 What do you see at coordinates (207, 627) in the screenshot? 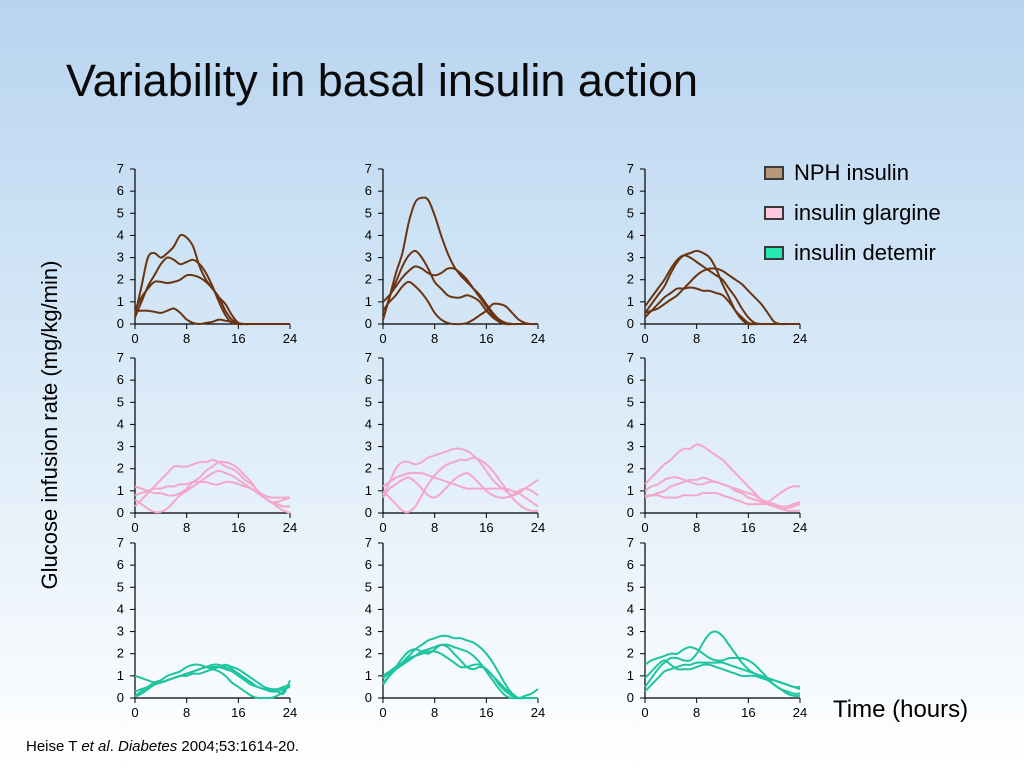
I see `chart-panel-7: 0 1 2 3 4 5 6 7 0 8 16 24` at bounding box center [207, 627].